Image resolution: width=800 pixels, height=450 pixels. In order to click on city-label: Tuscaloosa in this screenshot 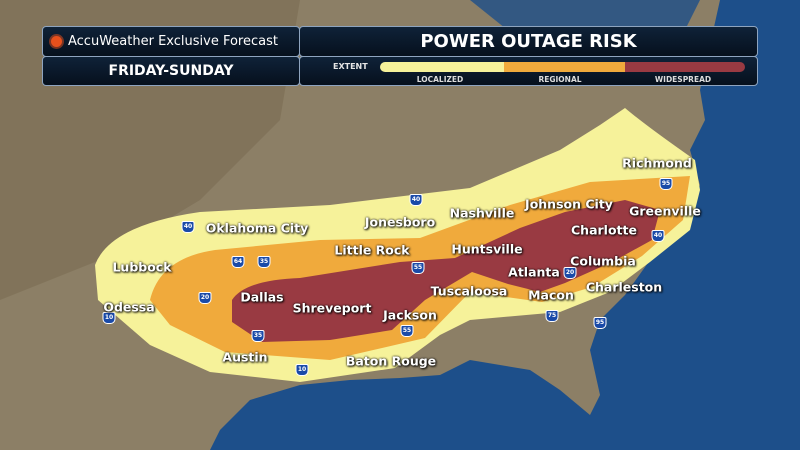, I will do `click(469, 291)`.